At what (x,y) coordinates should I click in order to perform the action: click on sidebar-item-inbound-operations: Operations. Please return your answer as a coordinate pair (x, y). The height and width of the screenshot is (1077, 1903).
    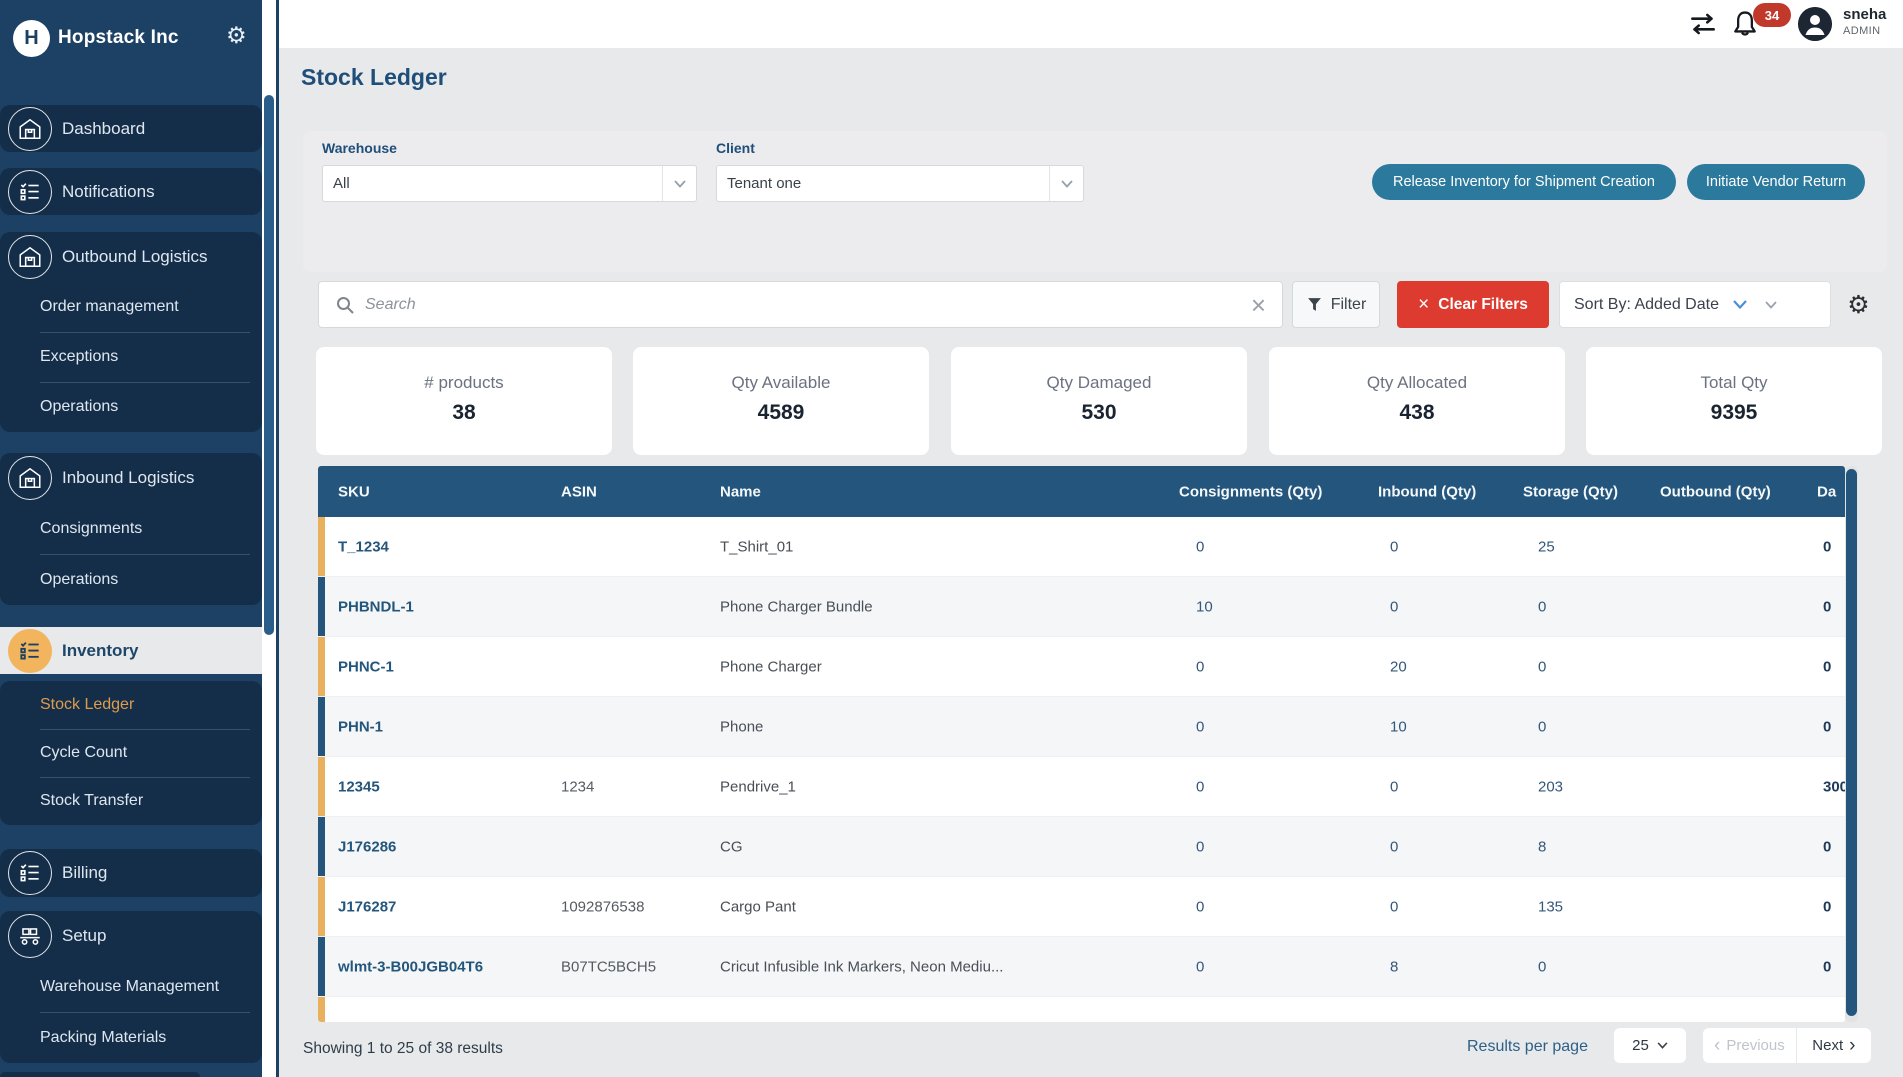
    Looking at the image, I should click on (131, 579).